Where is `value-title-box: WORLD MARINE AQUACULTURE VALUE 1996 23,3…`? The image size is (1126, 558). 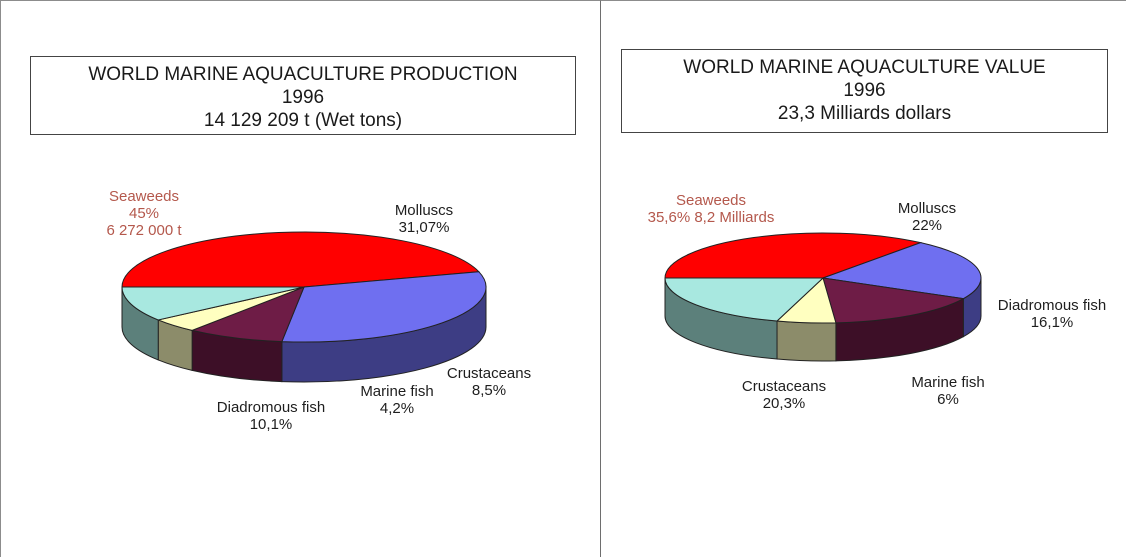
value-title-box: WORLD MARINE AQUACULTURE VALUE 1996 23,3… is located at coordinates (864, 91).